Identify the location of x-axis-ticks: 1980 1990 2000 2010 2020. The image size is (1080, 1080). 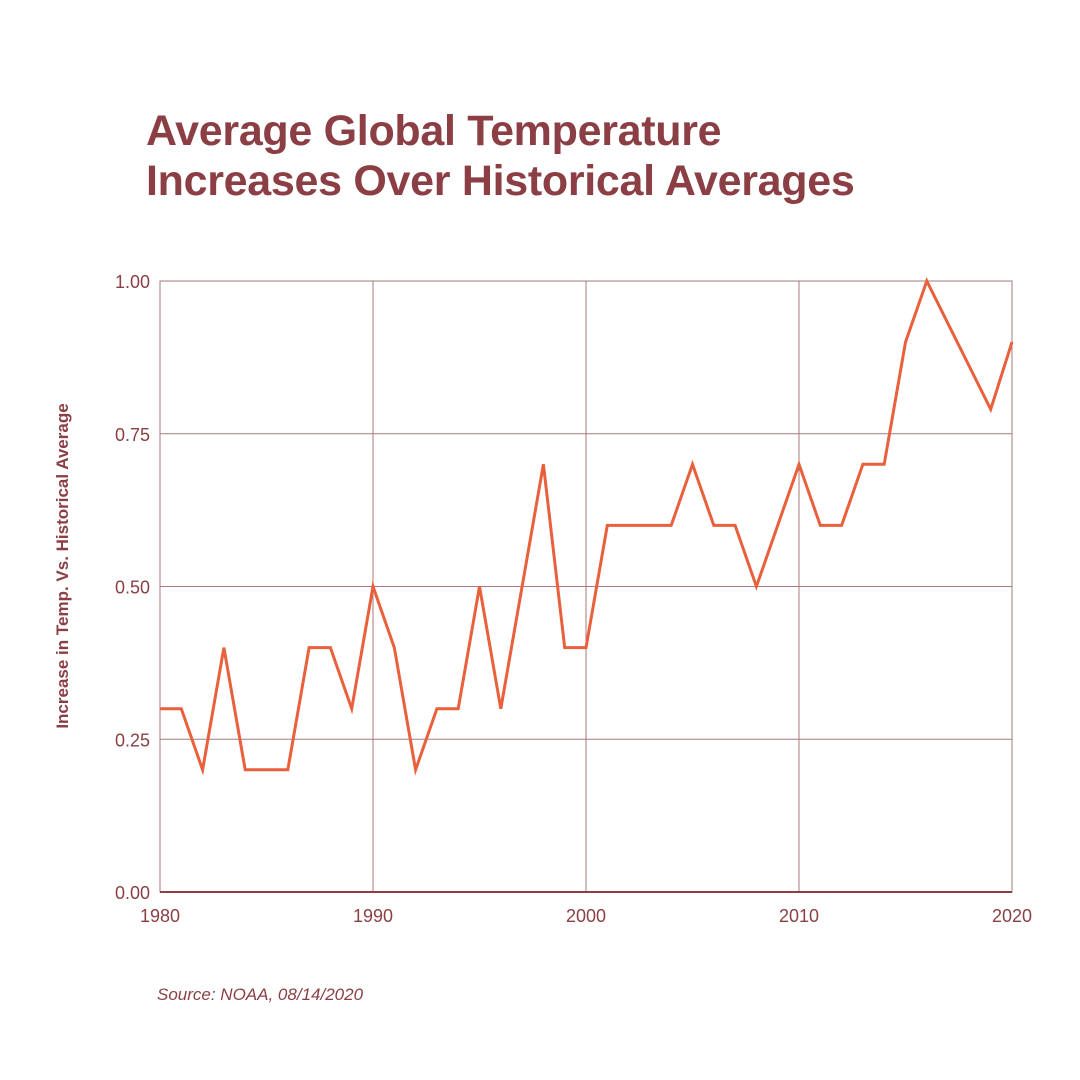
(586, 916).